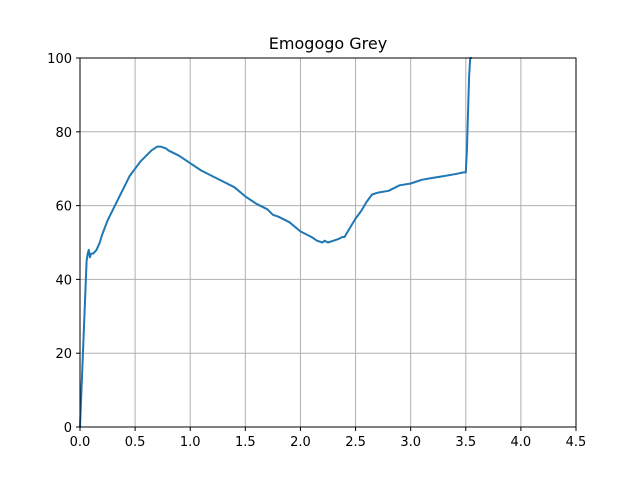  What do you see at coordinates (465, 442) in the screenshot?
I see `x-tick-label: 3.5` at bounding box center [465, 442].